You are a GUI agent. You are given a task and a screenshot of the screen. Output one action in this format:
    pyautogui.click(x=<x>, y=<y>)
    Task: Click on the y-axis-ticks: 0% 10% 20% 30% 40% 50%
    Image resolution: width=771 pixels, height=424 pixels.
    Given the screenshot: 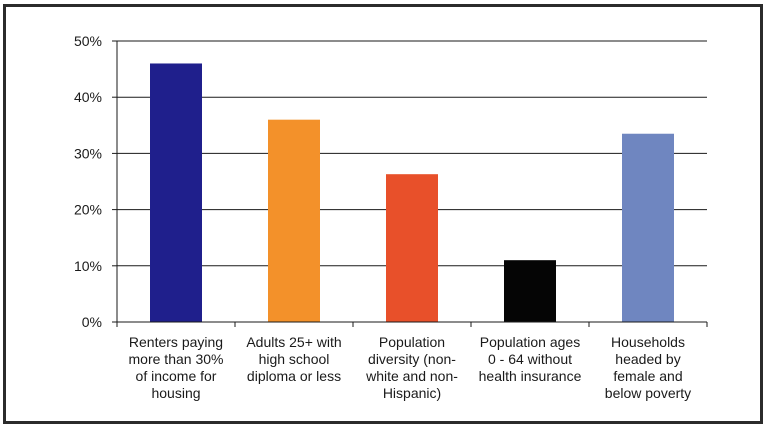 What is the action you would take?
    pyautogui.click(x=95, y=181)
    